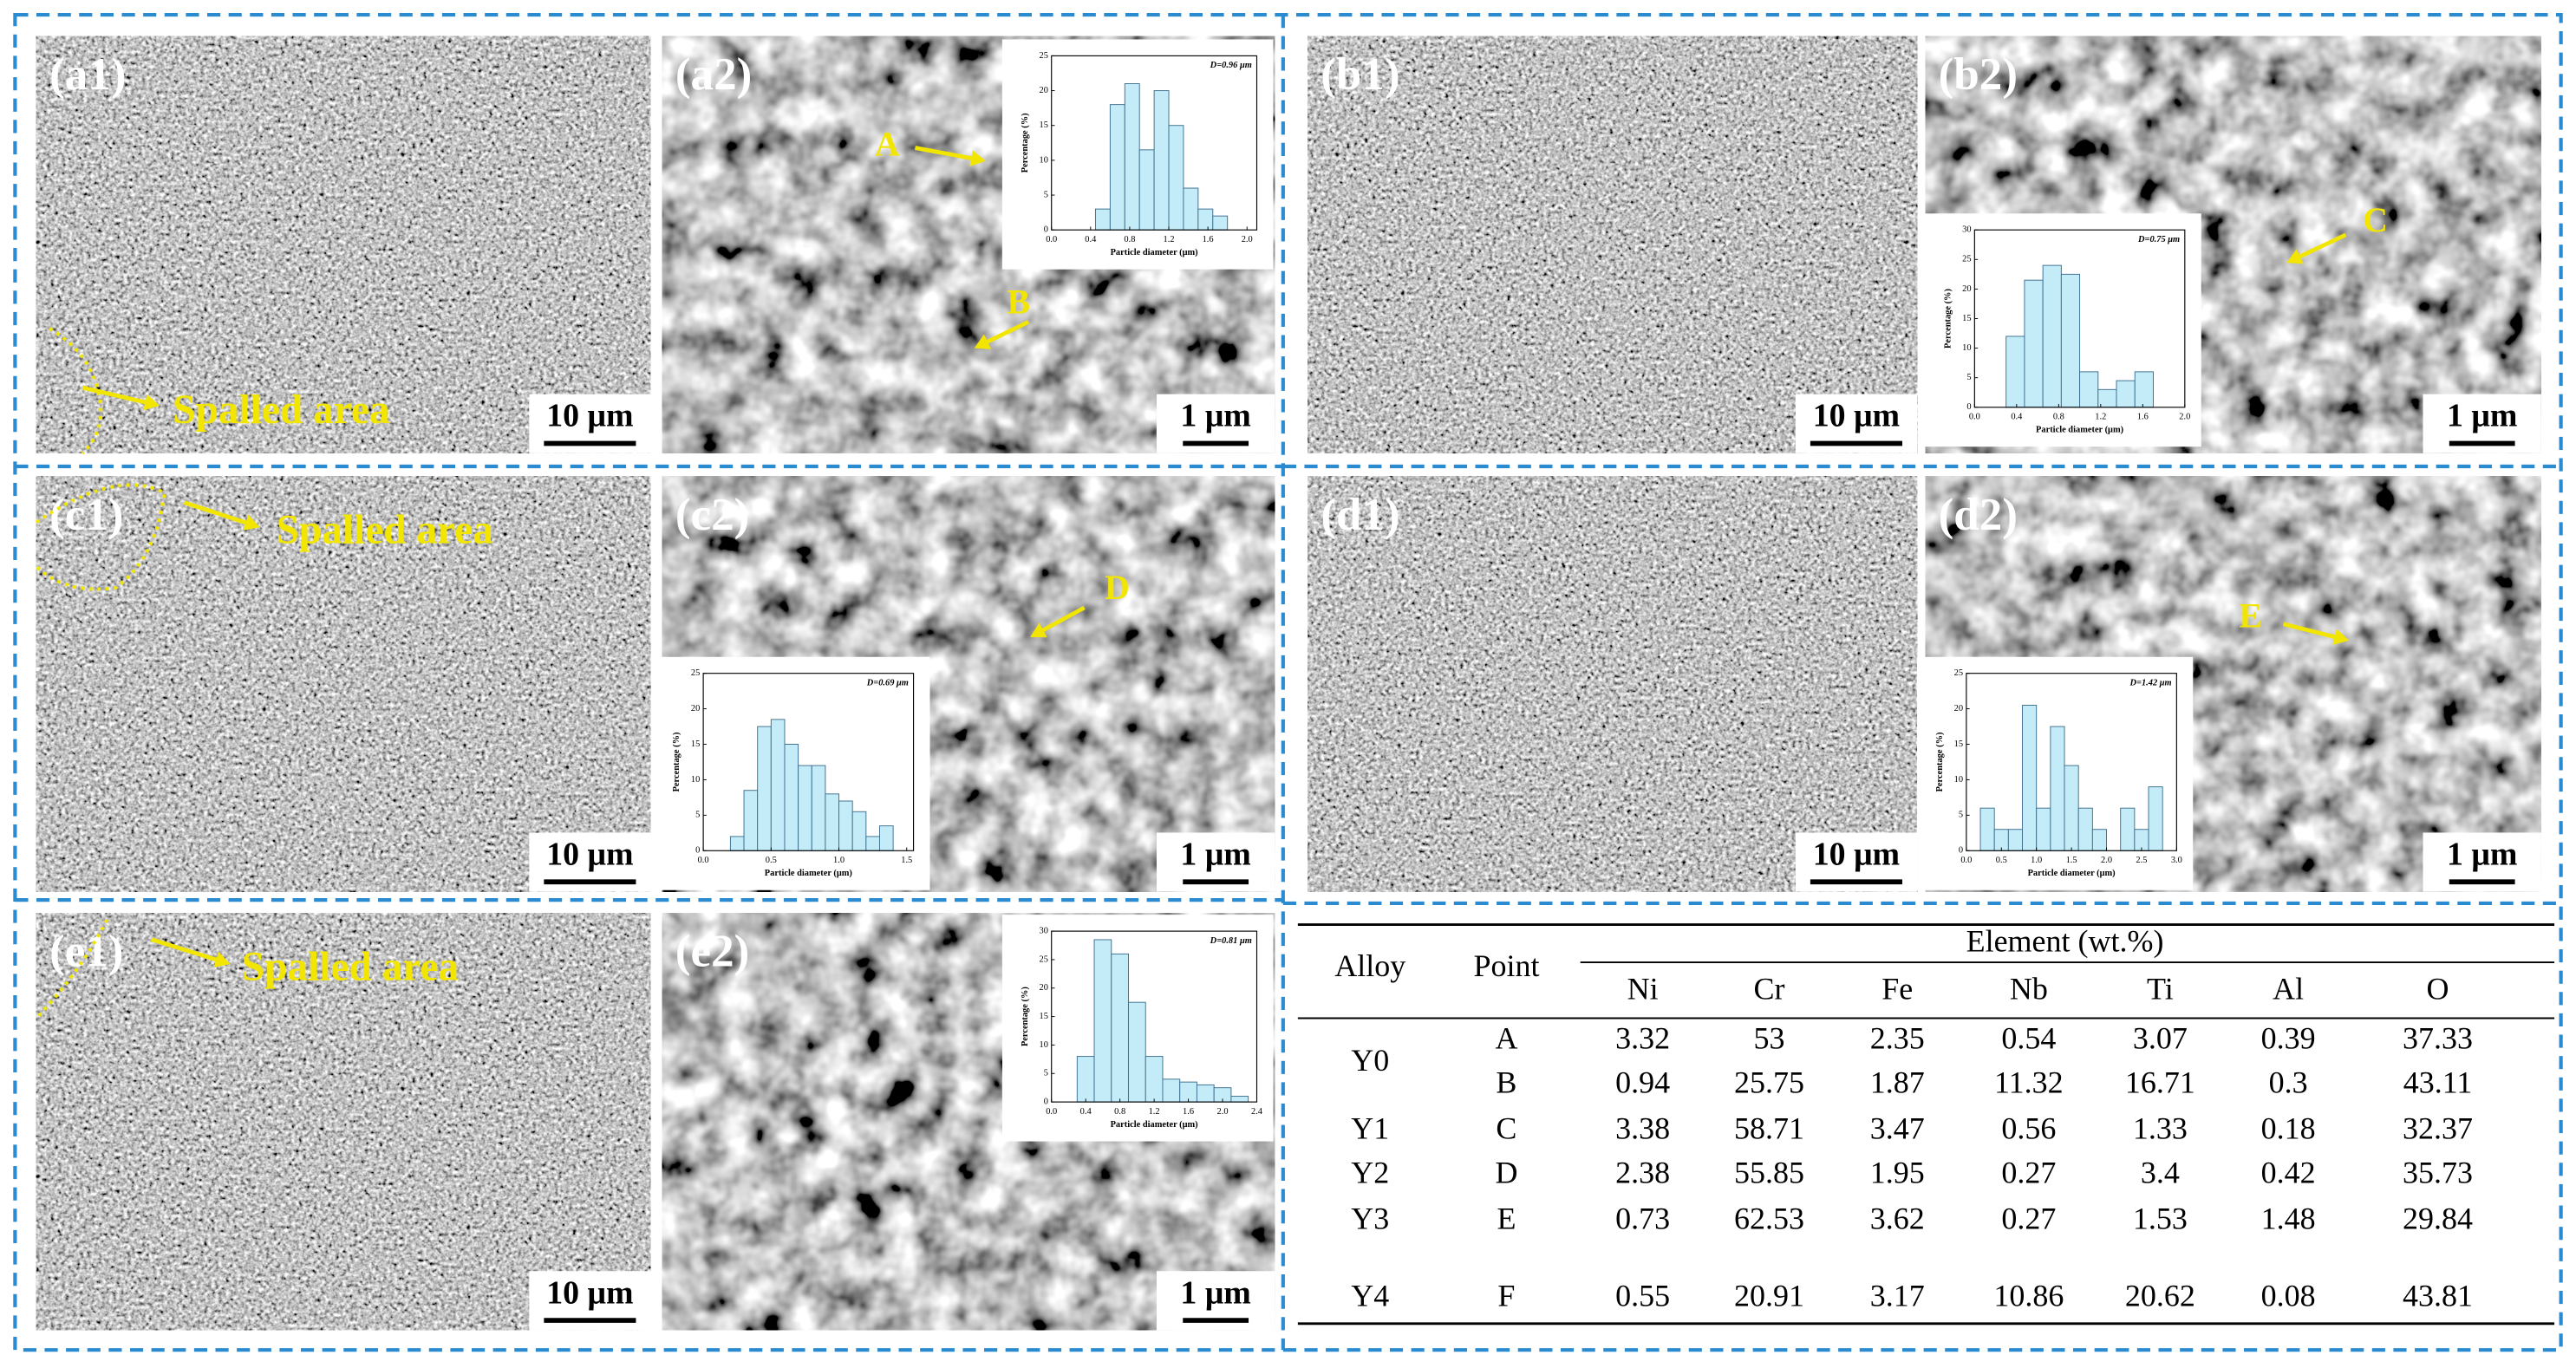 The width and height of the screenshot is (2576, 1368). Describe the element at coordinates (2376, 220) in the screenshot. I see `annotation: C` at that location.